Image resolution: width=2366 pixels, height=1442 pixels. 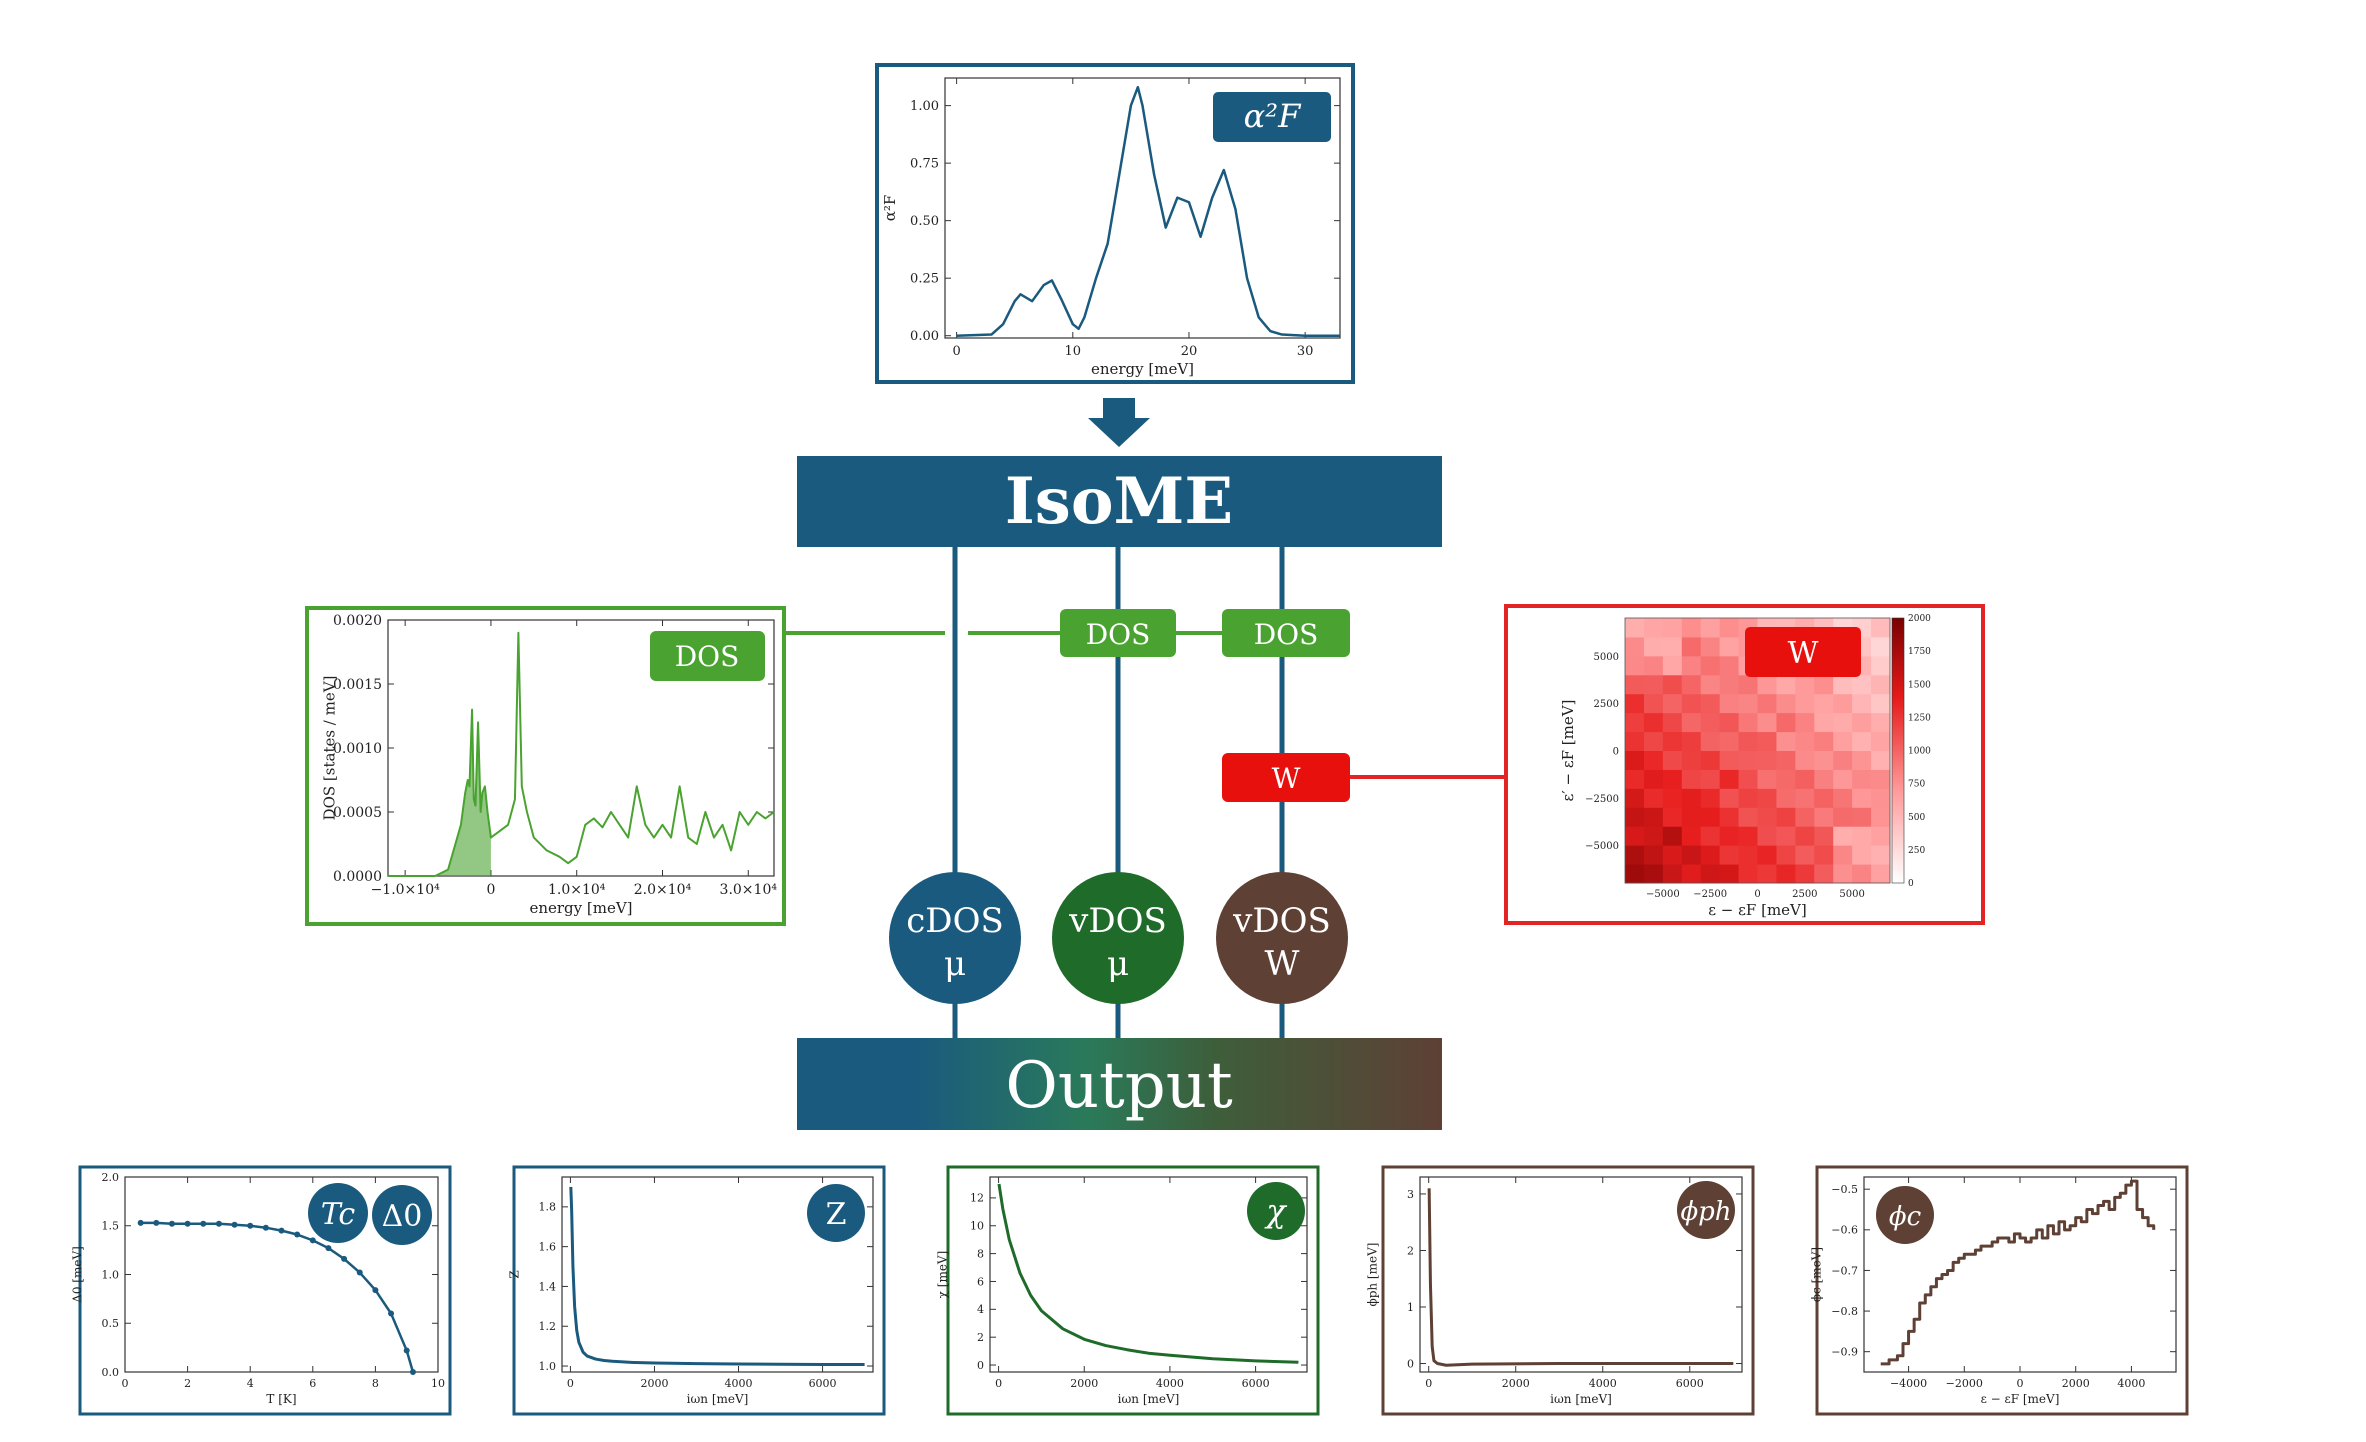 I want to click on y-axis-label: Δ0 [meV], so click(x=78, y=1274).